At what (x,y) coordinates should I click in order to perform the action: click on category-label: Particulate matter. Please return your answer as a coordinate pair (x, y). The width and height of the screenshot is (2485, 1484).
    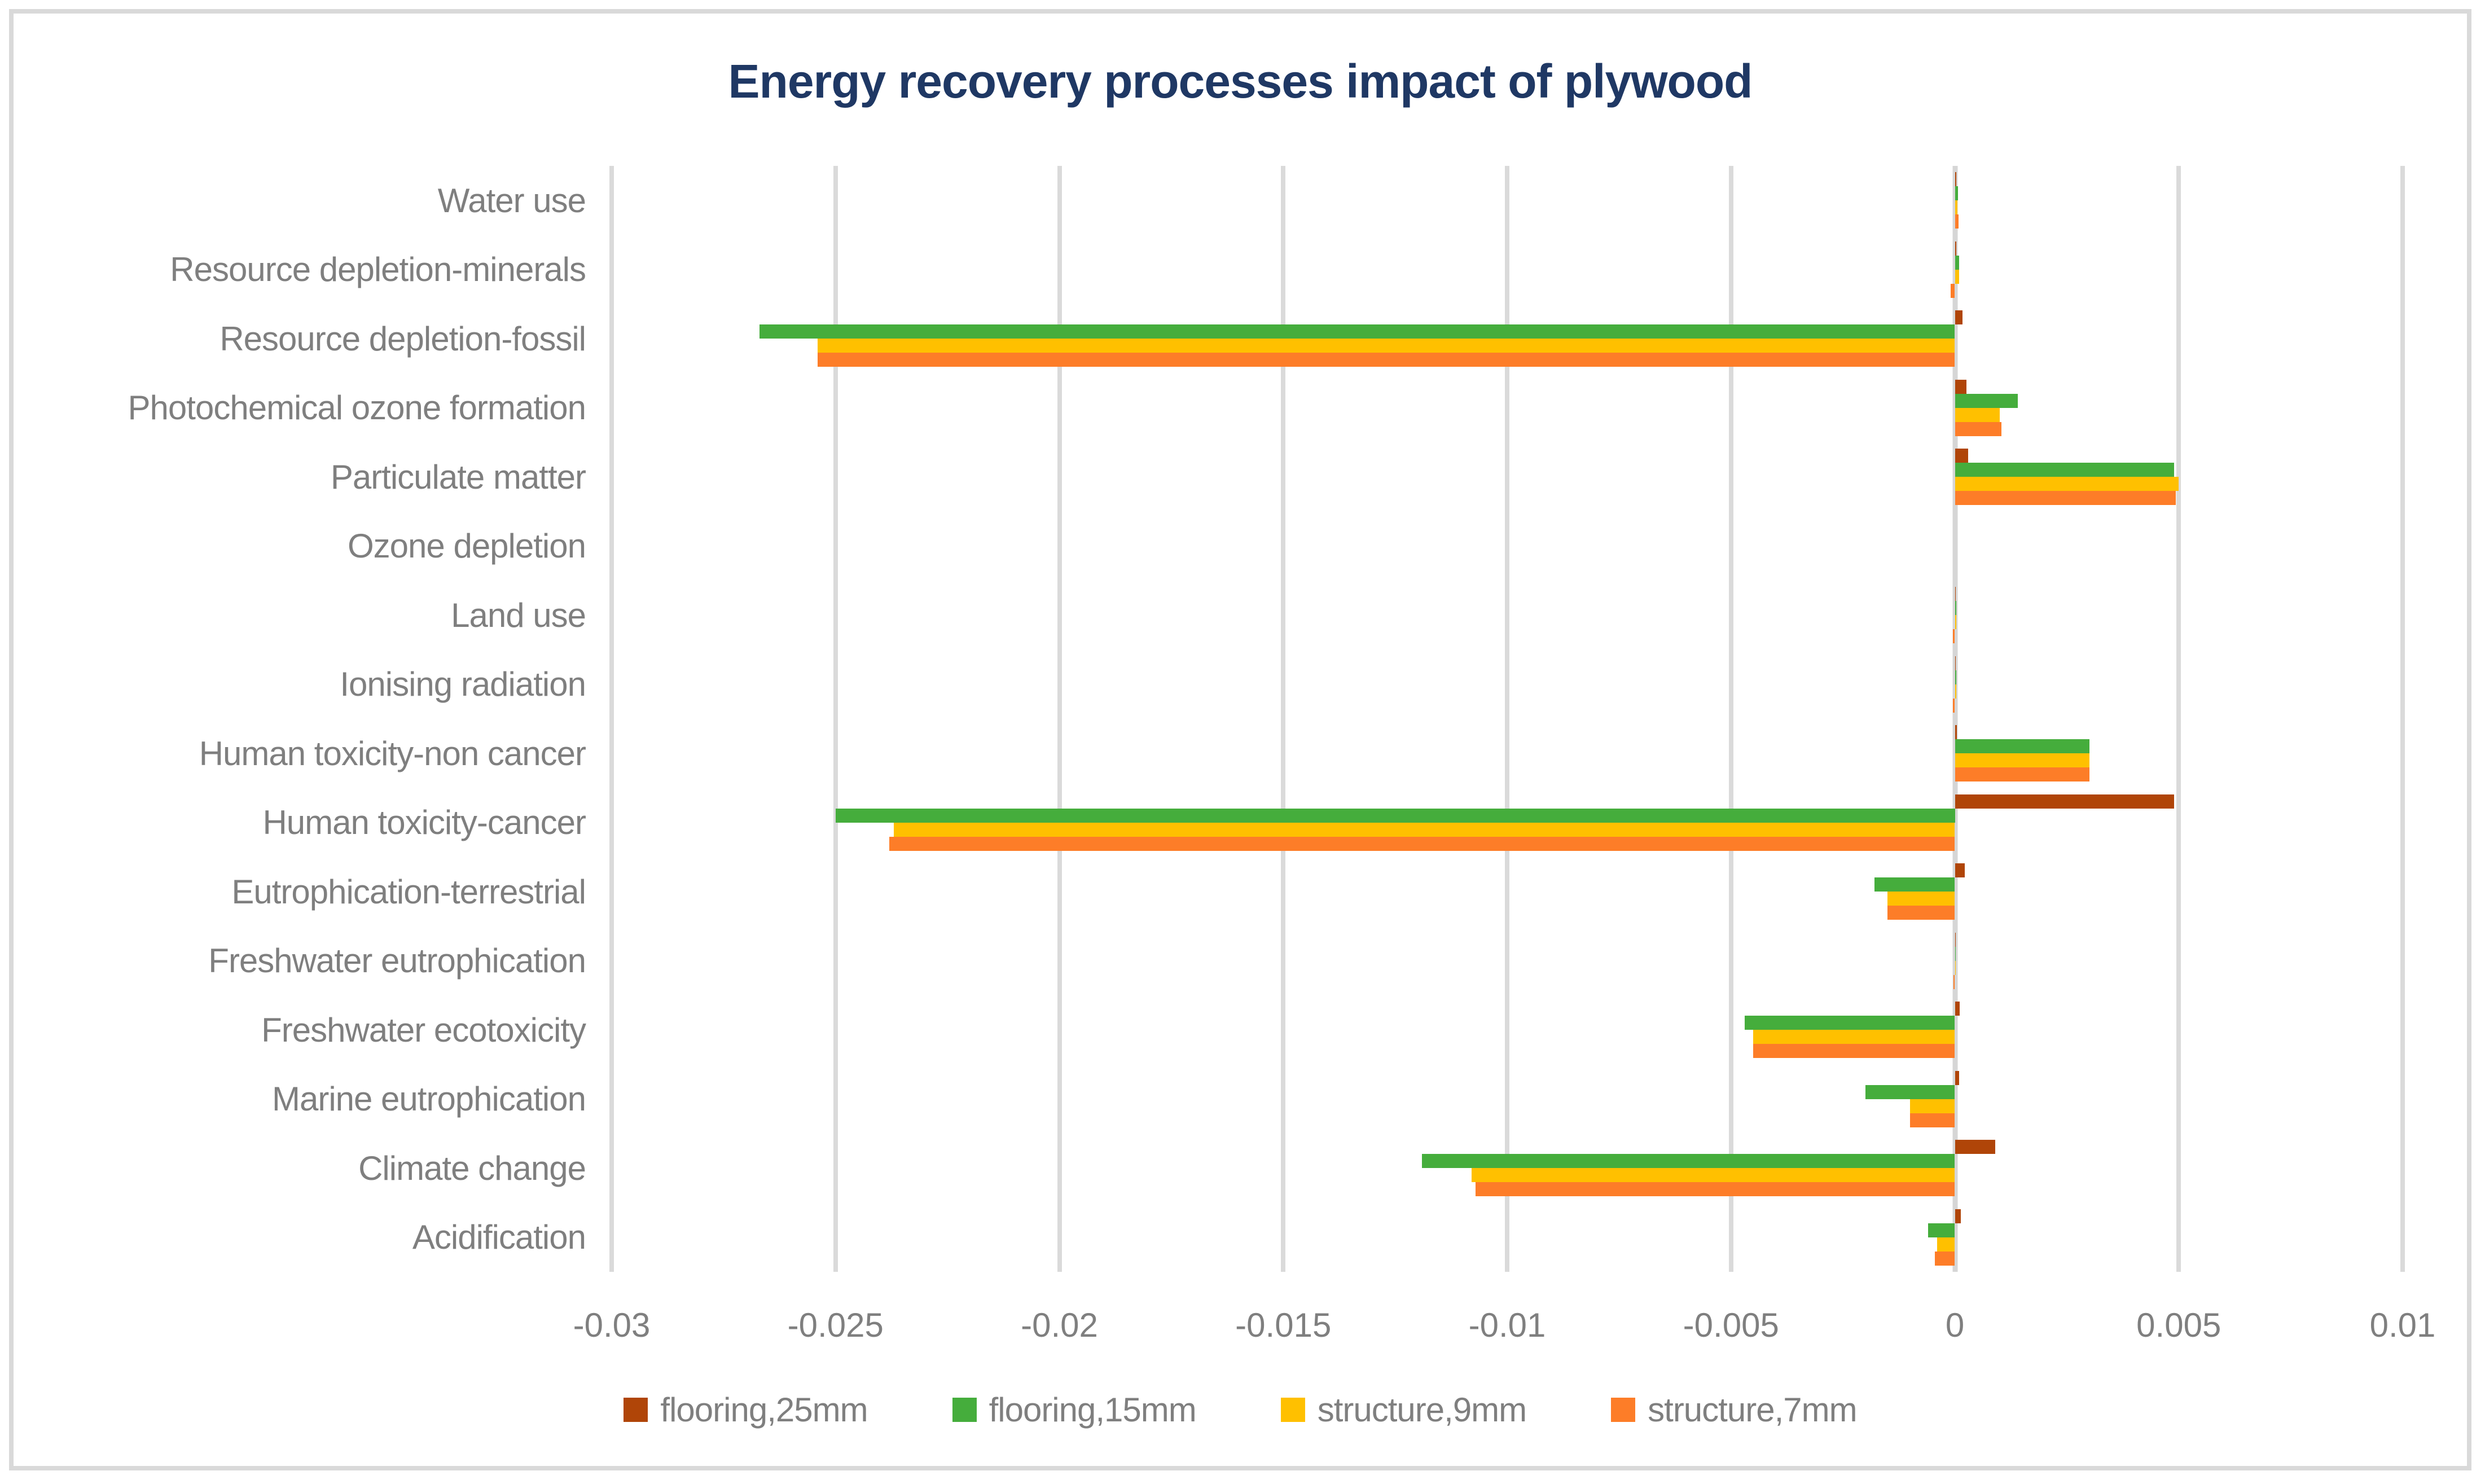
    Looking at the image, I should click on (458, 477).